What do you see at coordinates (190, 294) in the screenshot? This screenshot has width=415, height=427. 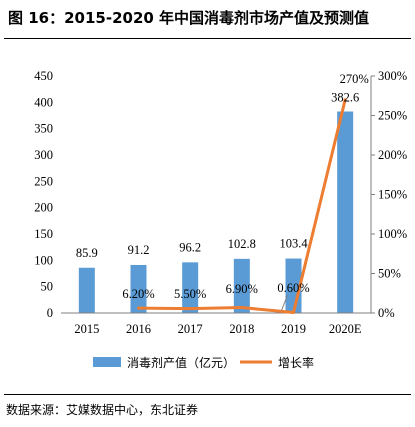 I see `line-data-label: 5.50%` at bounding box center [190, 294].